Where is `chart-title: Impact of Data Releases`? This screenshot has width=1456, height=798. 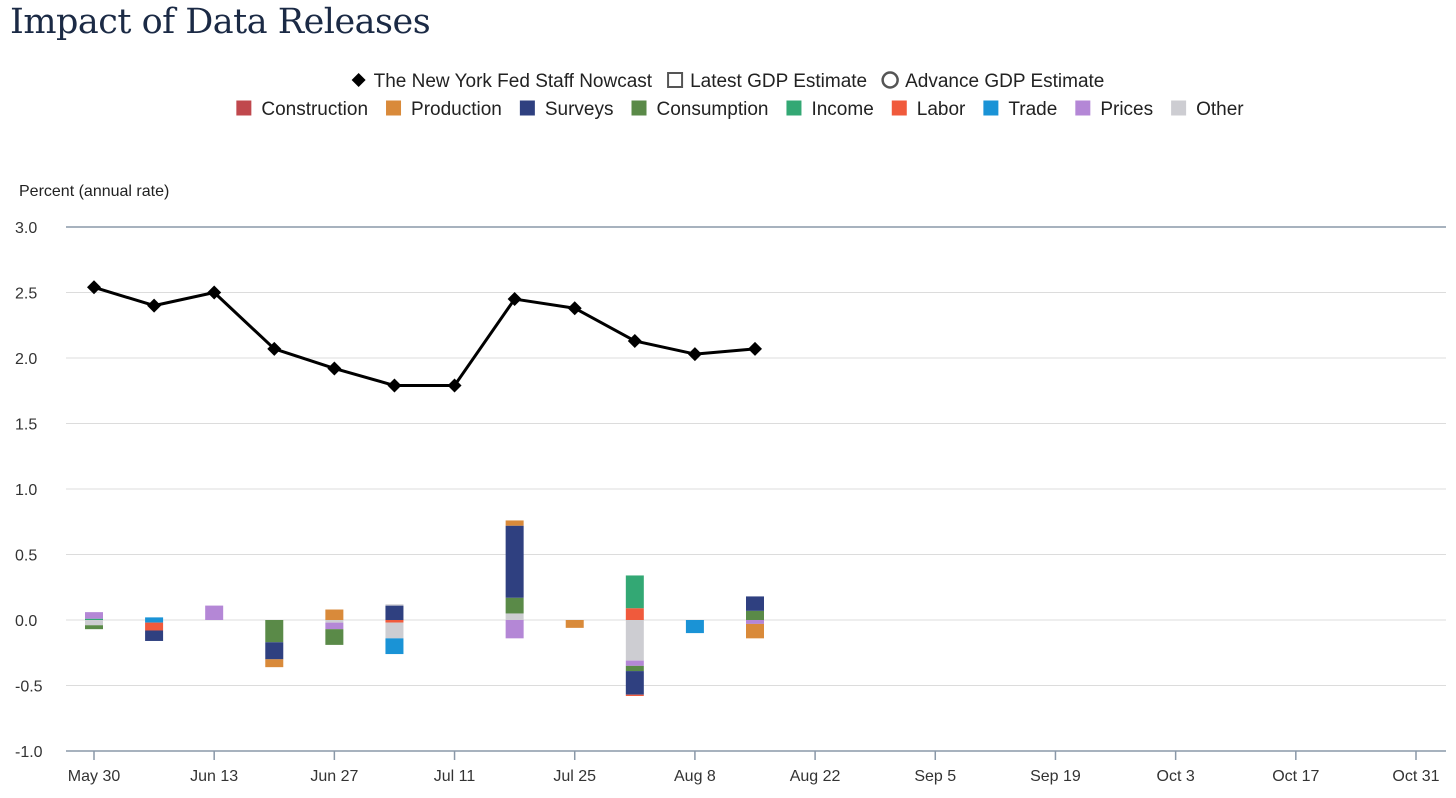
chart-title: Impact of Data Releases is located at coordinates (220, 22).